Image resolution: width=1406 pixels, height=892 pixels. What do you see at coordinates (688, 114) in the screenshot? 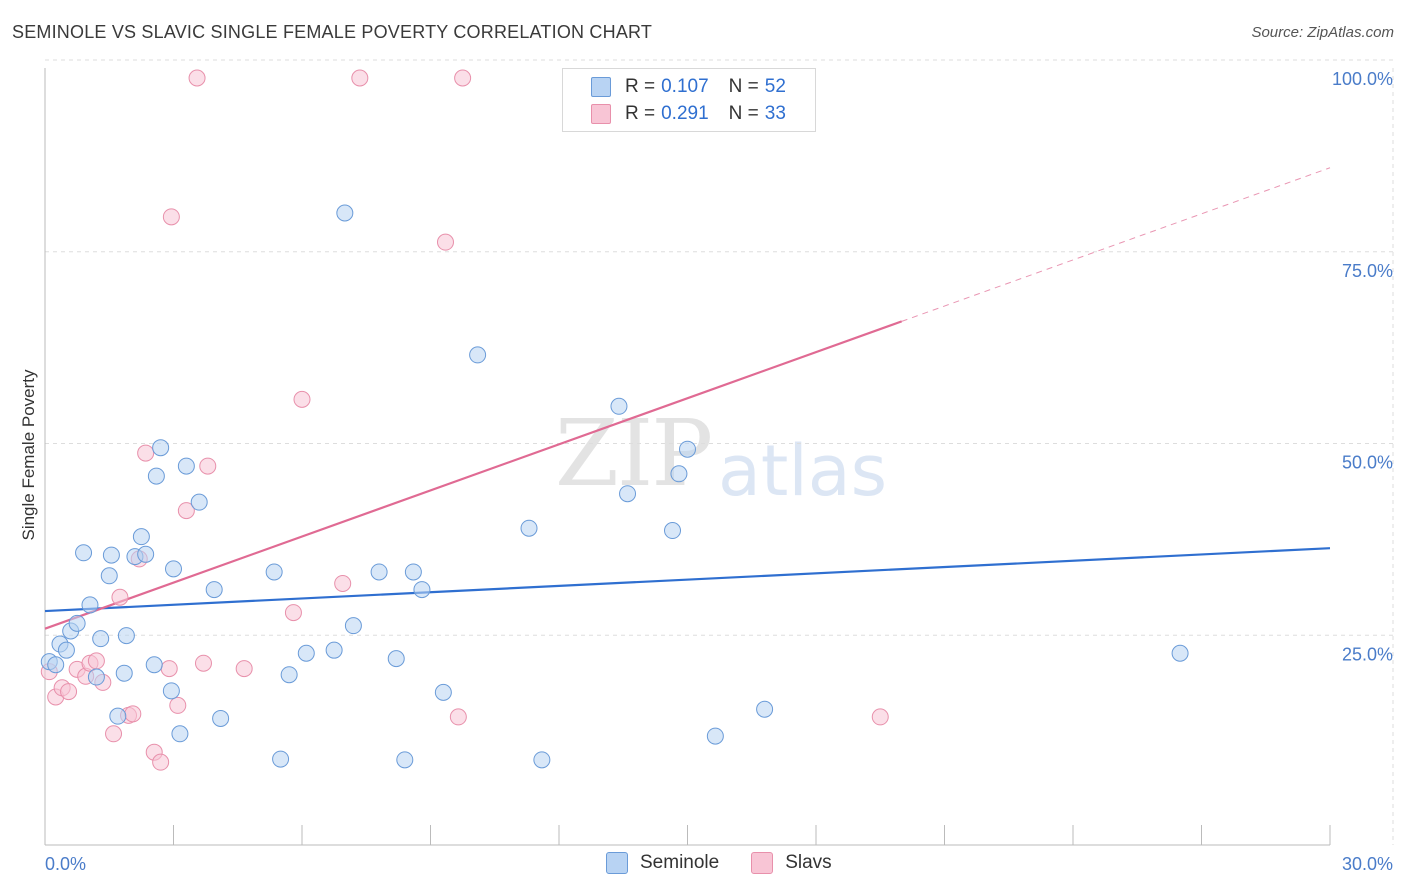
I see `legend-row-slavs: R = 0.291 N = 33` at bounding box center [688, 114].